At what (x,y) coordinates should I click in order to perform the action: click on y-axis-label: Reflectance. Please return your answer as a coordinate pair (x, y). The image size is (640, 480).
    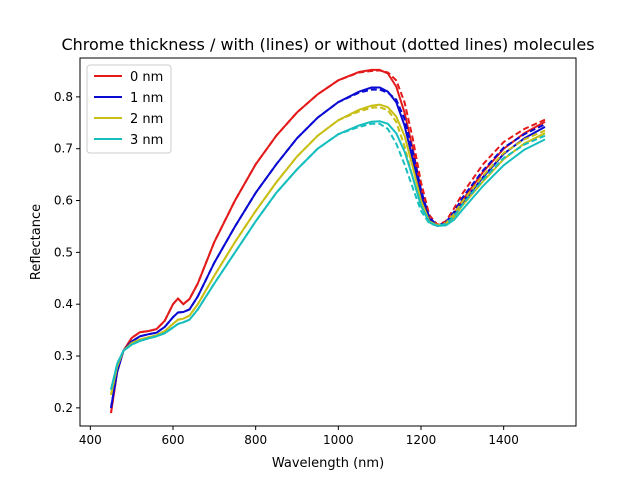
    Looking at the image, I should click on (36, 242).